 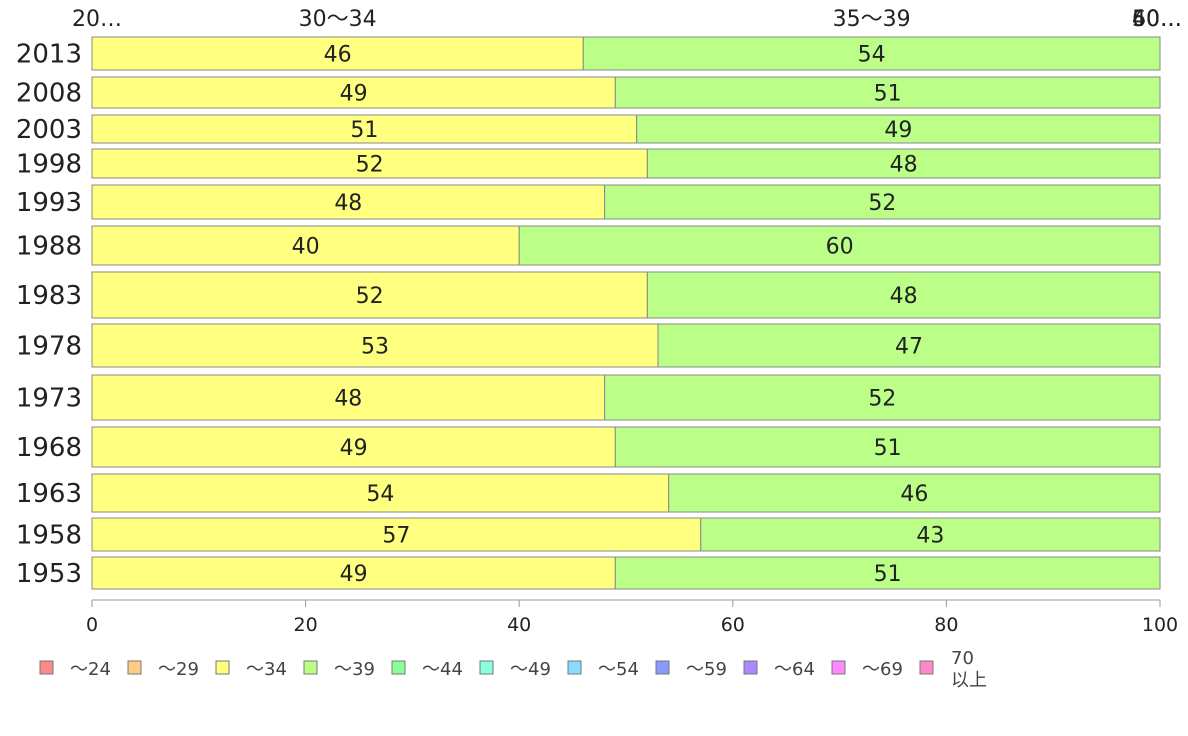 What do you see at coordinates (49, 296) in the screenshot?
I see `y-tick-label: 1983` at bounding box center [49, 296].